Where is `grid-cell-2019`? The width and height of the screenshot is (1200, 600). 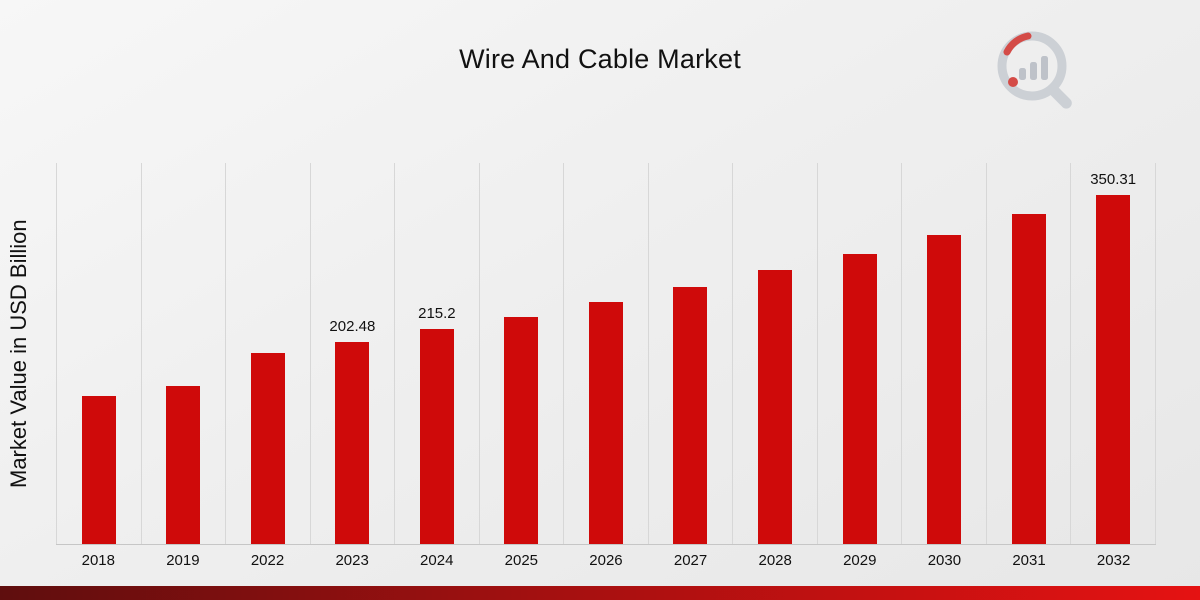 grid-cell-2019 is located at coordinates (183, 353).